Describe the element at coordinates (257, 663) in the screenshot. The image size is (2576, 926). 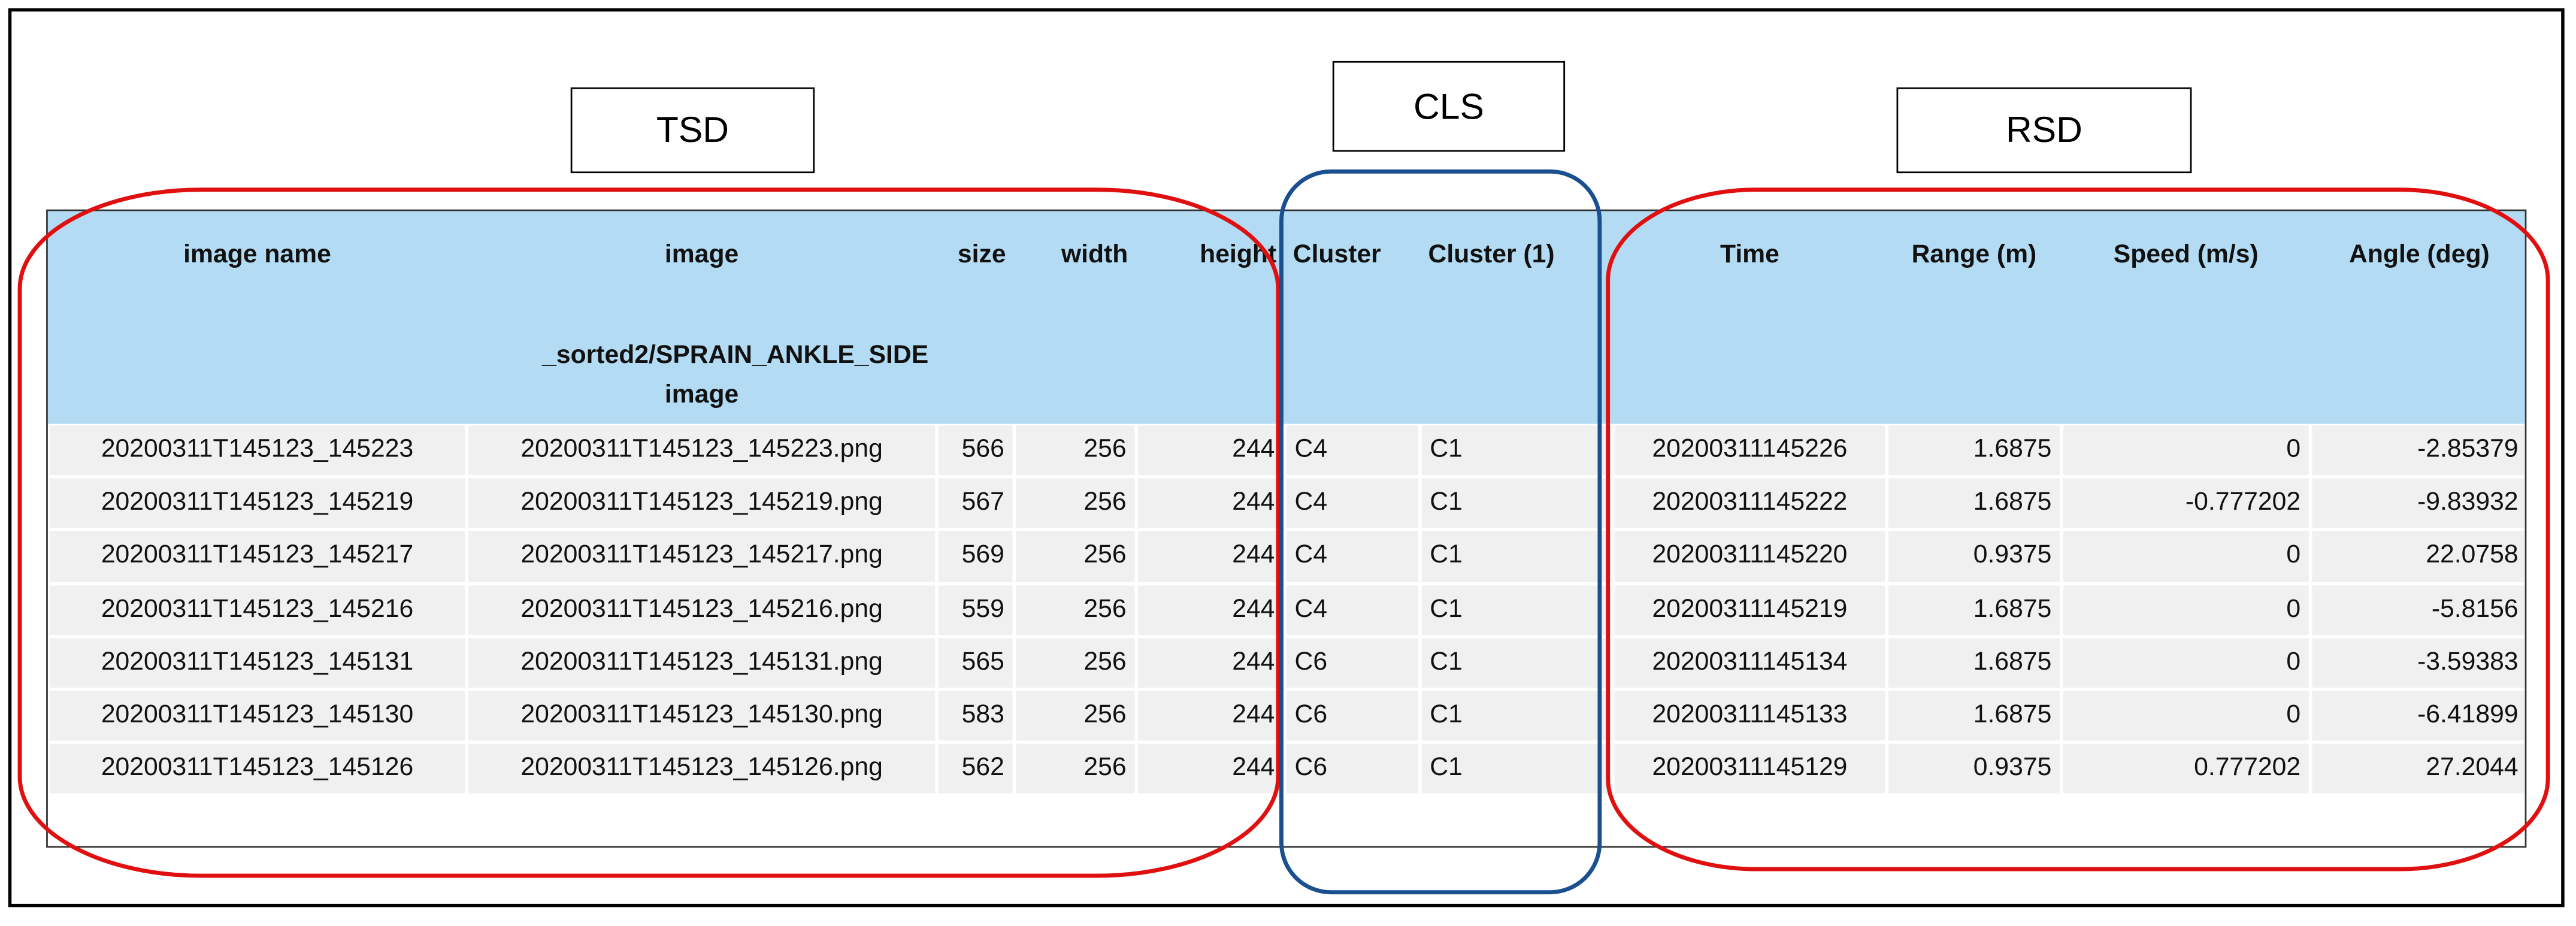
I see `table-cell: 20200311T145123_145131` at that location.